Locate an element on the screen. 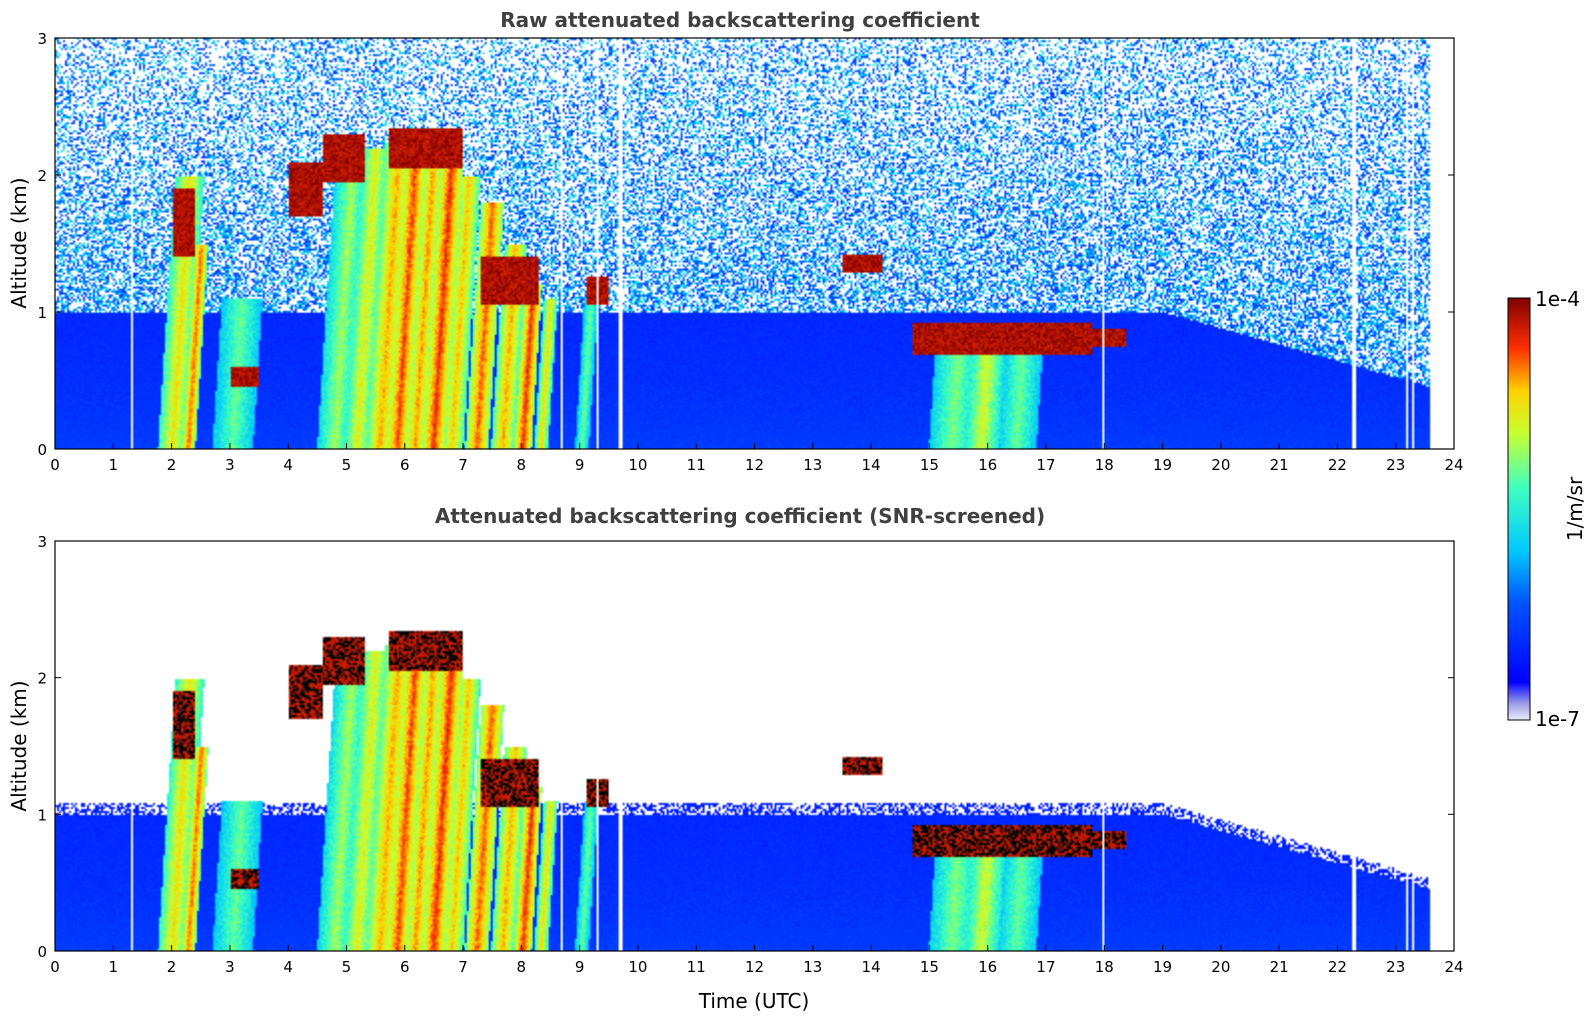  colorbar-unit-label: 1/m/sr is located at coordinates (1575, 508).